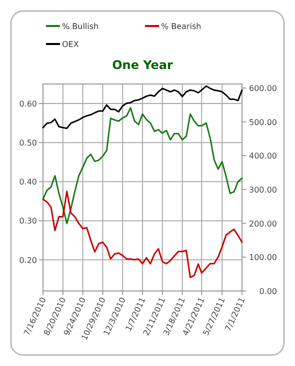 This screenshot has width=295, height=366. What do you see at coordinates (28, 260) in the screenshot?
I see `y-tick-label: 0.20` at bounding box center [28, 260].